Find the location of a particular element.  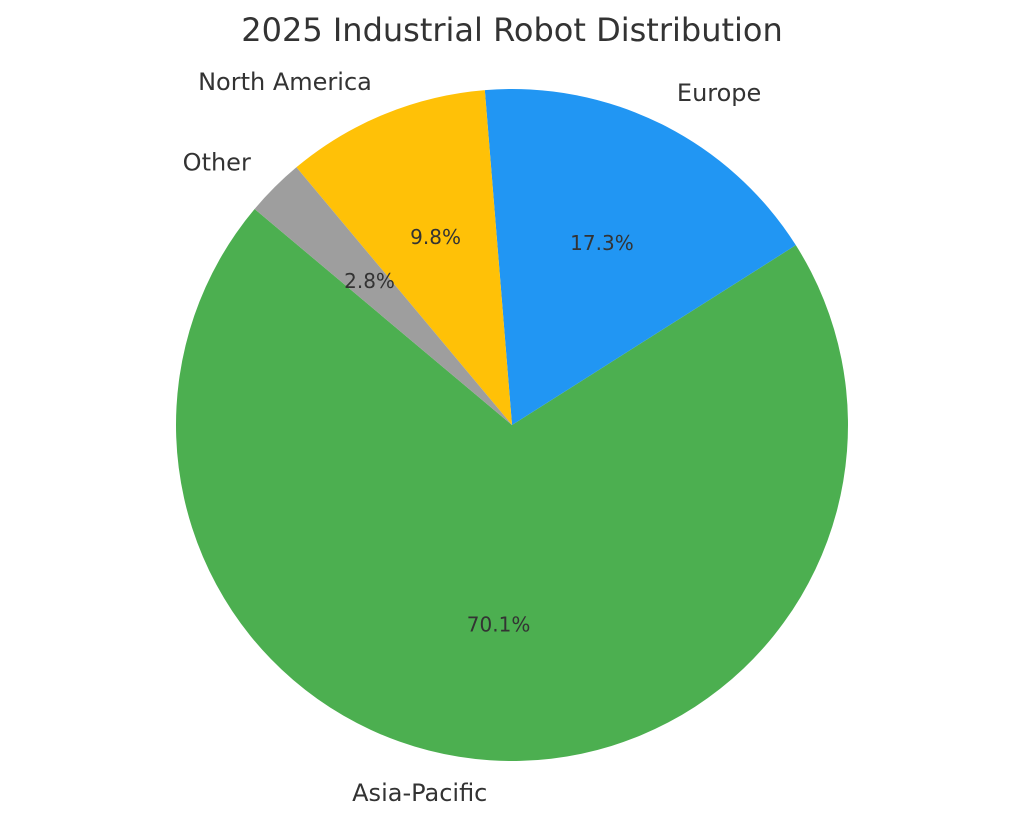

value-label: 9.8% is located at coordinates (435, 237).